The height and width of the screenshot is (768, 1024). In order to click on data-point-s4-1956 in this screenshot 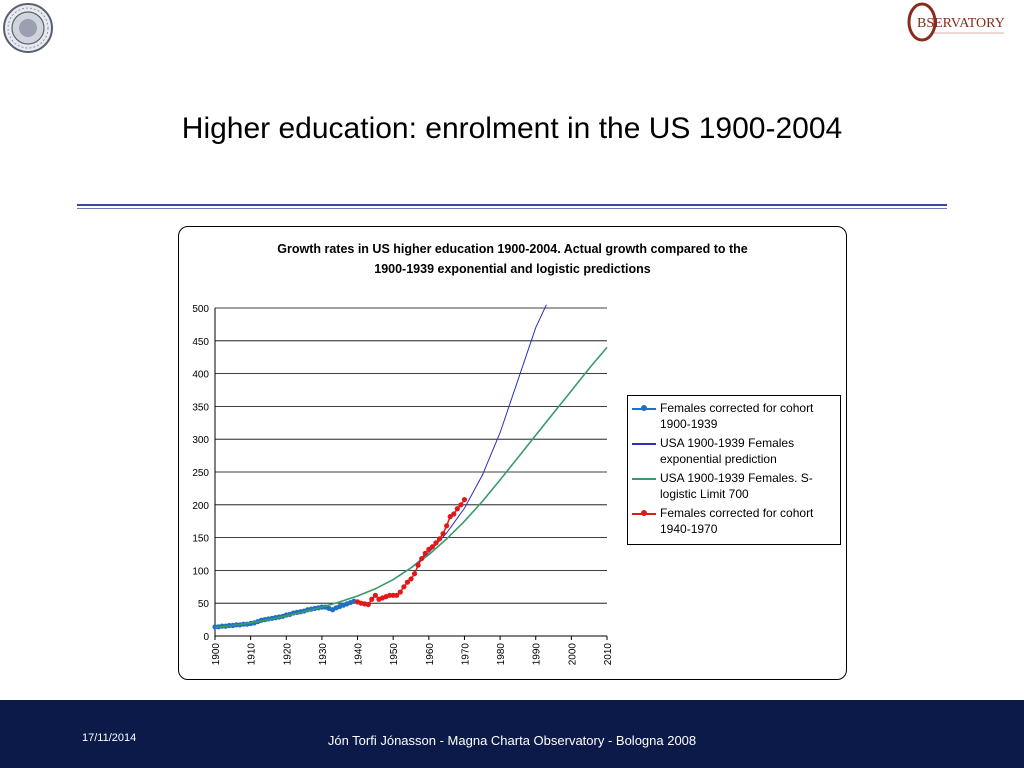, I will do `click(414, 574)`.